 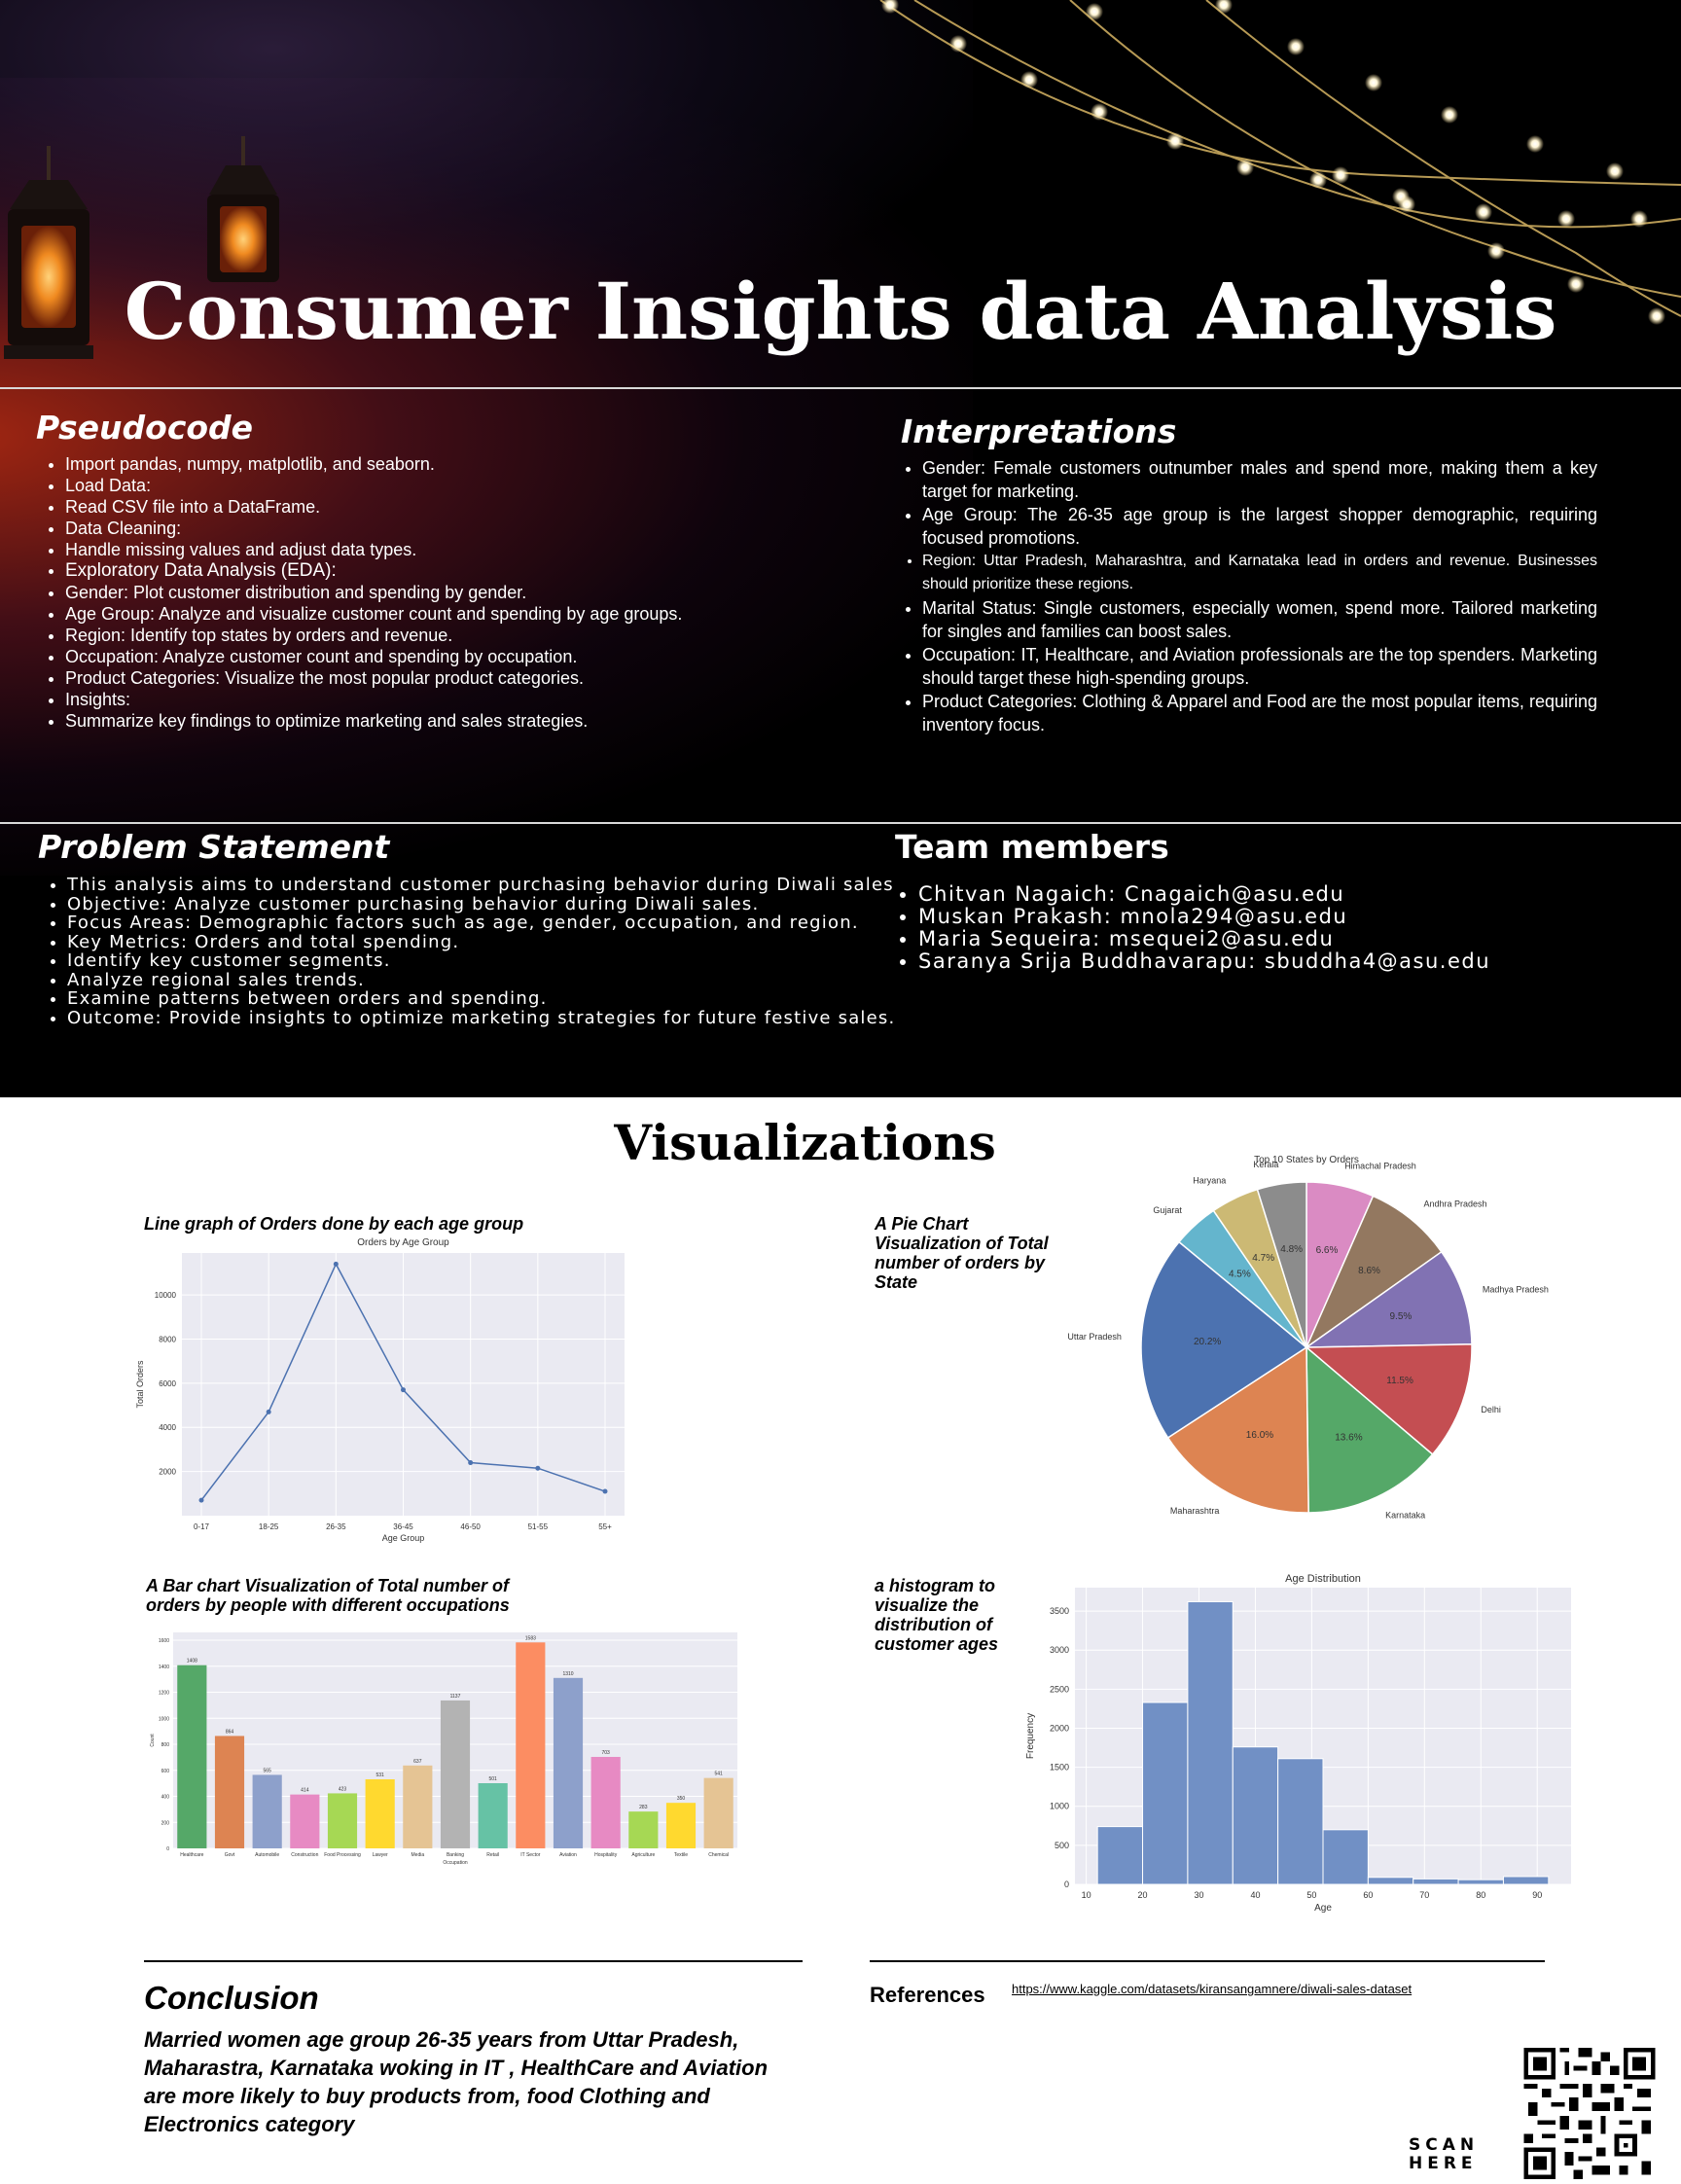 I want to click on x-tick-label: 26-35, so click(x=336, y=1526).